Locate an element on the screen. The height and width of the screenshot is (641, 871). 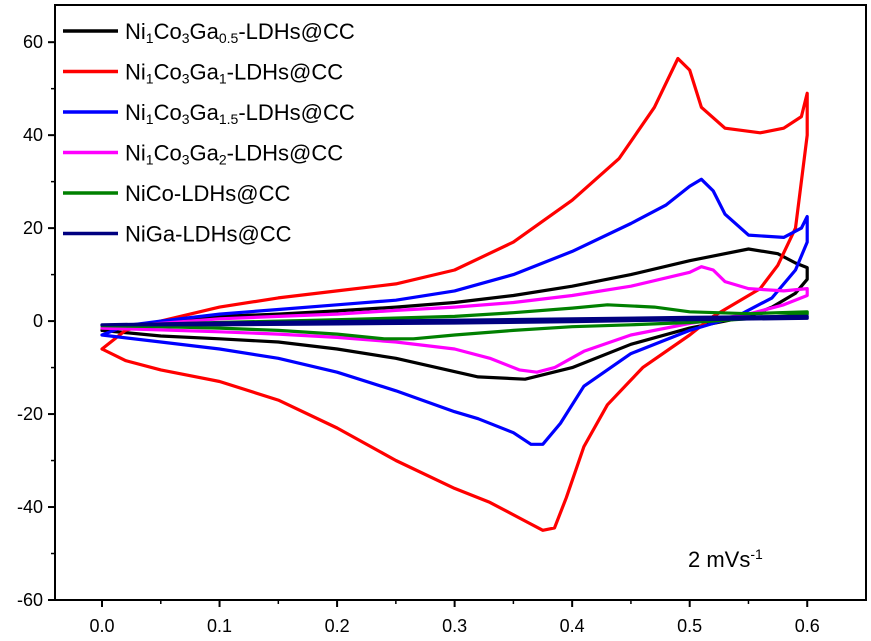
y-tick-label: 40 is located at coordinates (33, 135).